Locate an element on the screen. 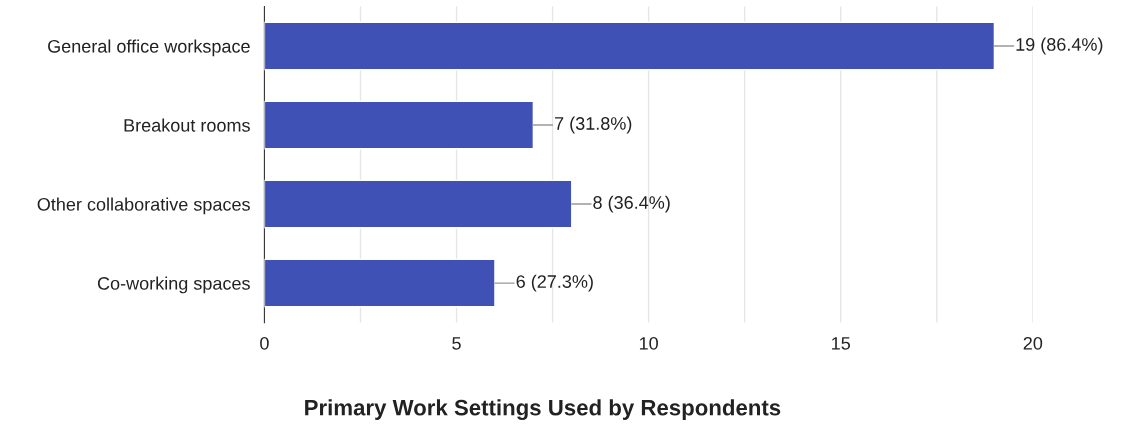  y-tick-label: Other collaborative spaces is located at coordinates (143, 206).